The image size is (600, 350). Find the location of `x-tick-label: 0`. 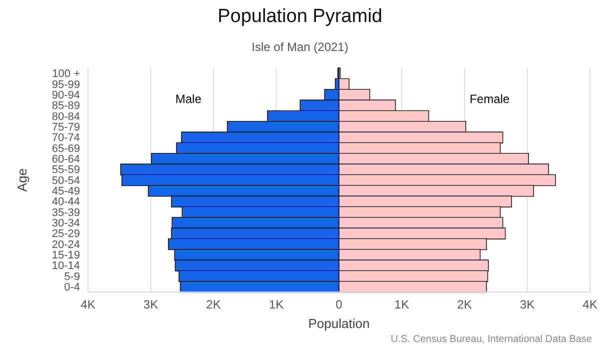

x-tick-label: 0 is located at coordinates (339, 305).